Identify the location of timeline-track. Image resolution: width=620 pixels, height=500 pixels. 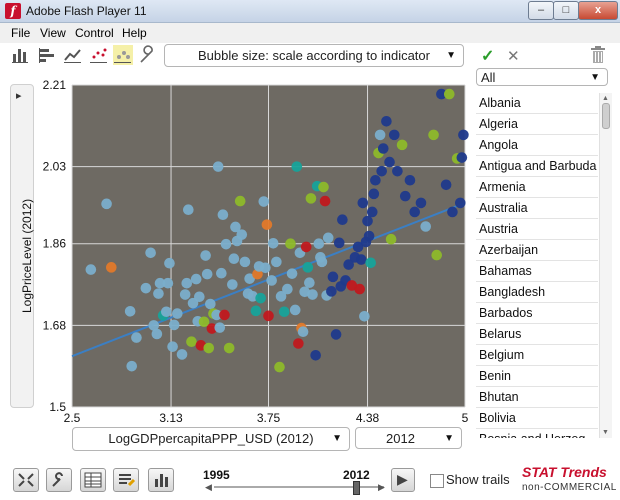
(299, 487).